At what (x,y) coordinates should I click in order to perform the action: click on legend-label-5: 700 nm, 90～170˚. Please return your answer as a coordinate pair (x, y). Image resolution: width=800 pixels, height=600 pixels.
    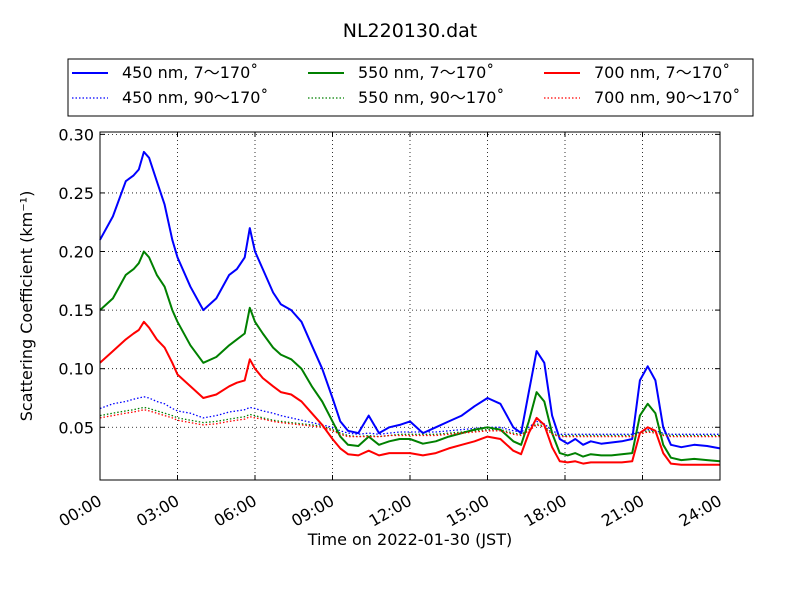
    Looking at the image, I should click on (667, 97).